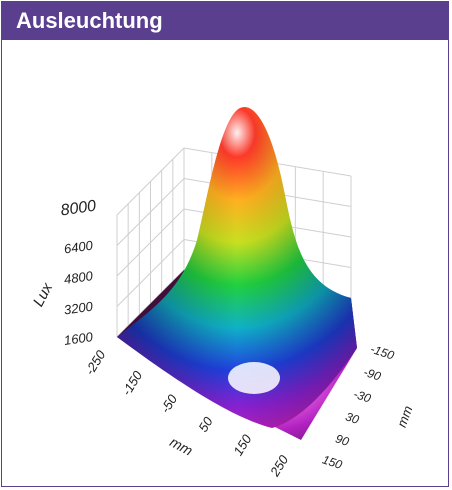 Image resolution: width=452 pixels, height=490 pixels. I want to click on z-tick-label: 3200, so click(78, 307).